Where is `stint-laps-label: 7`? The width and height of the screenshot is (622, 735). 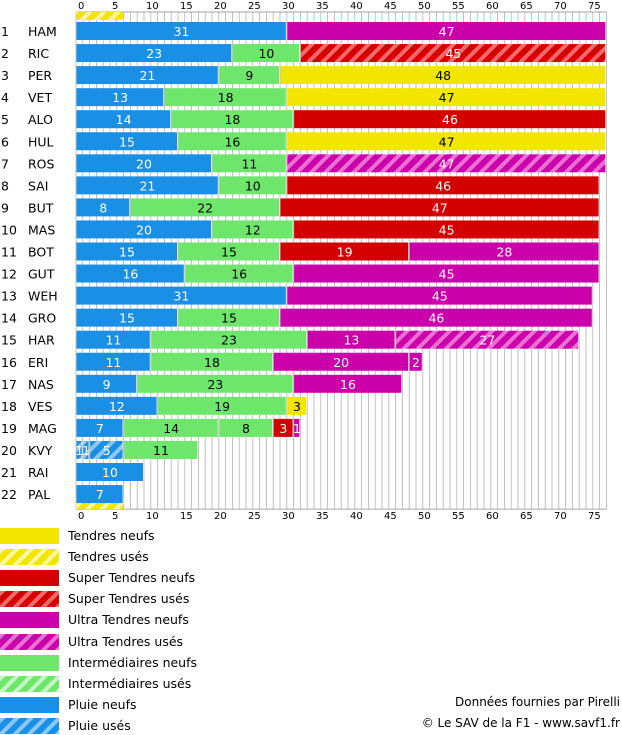 stint-laps-label: 7 is located at coordinates (100, 428).